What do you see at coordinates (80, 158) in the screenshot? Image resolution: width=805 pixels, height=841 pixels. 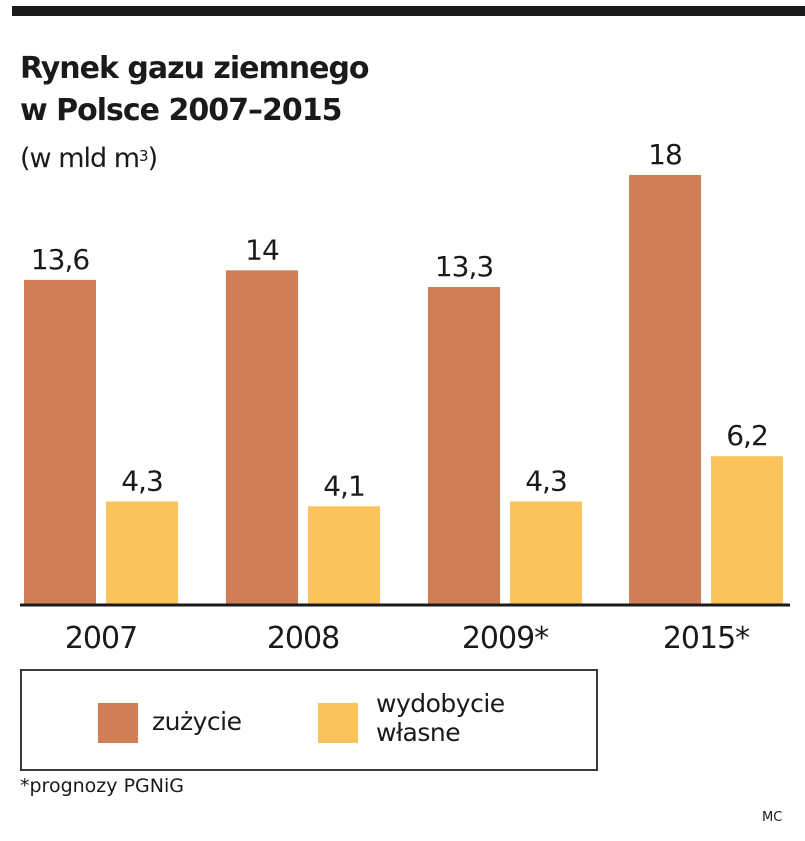 I see `subtitle-prefix: (w mld m` at bounding box center [80, 158].